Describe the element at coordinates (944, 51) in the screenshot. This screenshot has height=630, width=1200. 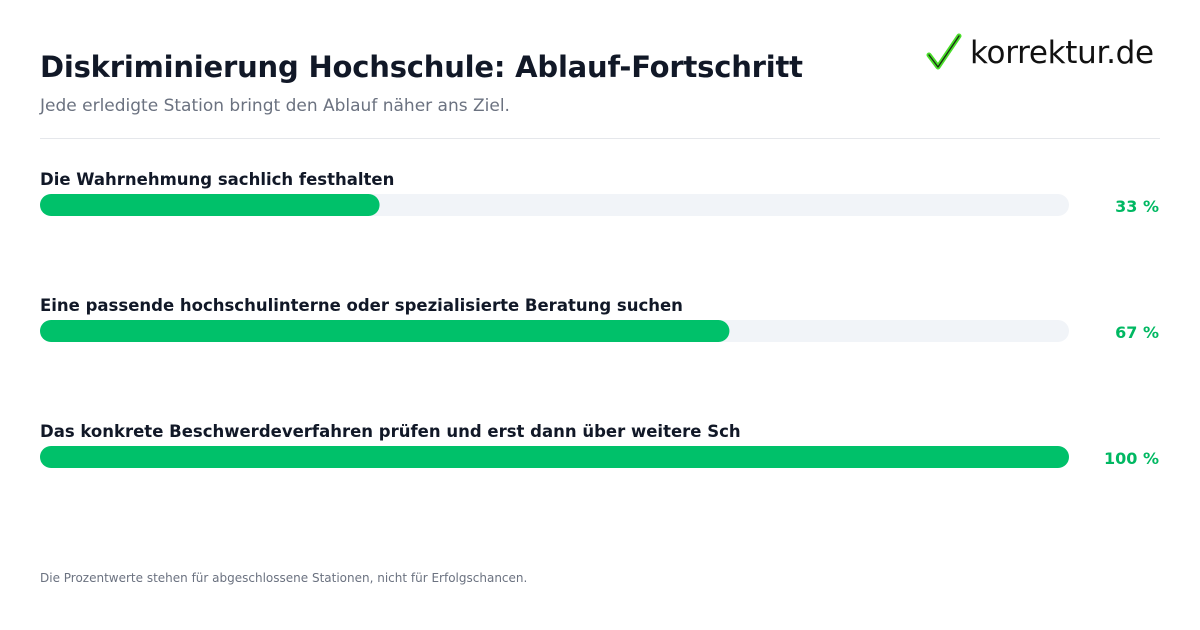
I see `checkmark-icon` at that location.